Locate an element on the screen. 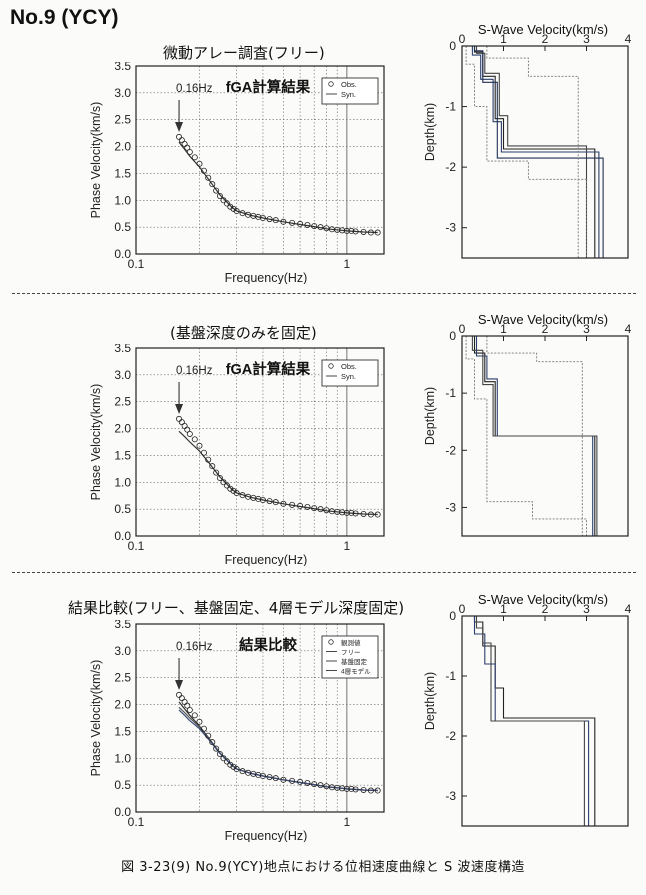 This screenshot has height=895, width=646. y-tick-label: -3 is located at coordinates (450, 228).